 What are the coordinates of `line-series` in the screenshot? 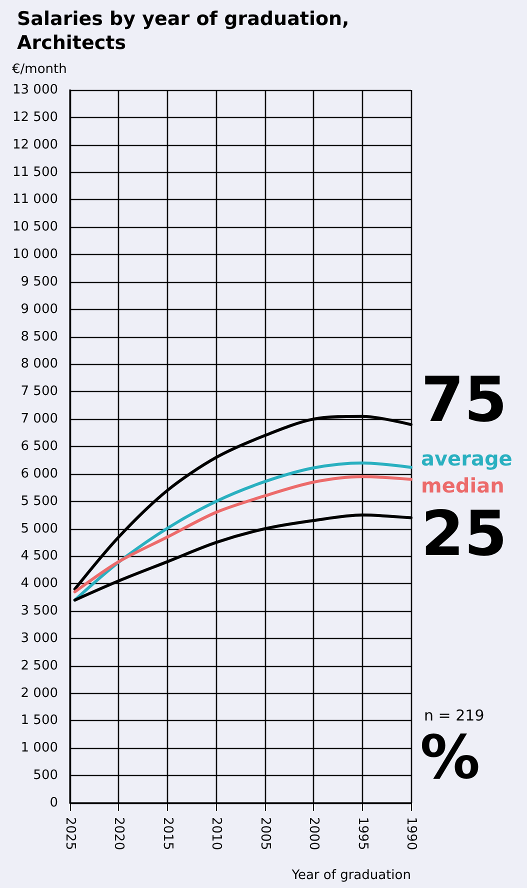 It's located at (242, 534).